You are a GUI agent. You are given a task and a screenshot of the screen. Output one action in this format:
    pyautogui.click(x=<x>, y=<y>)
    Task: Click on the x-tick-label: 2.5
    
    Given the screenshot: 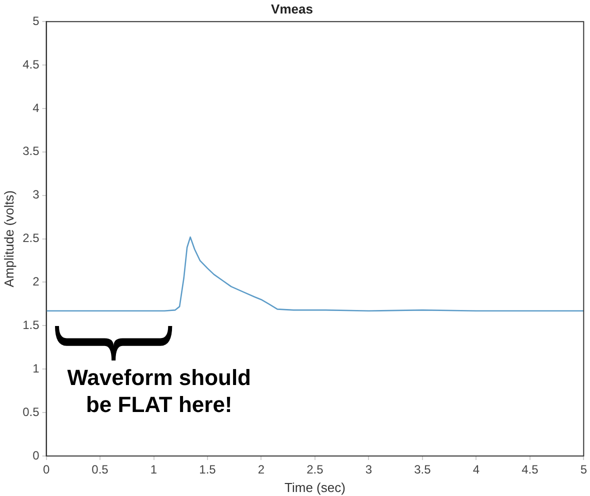 What is the action you would take?
    pyautogui.click(x=315, y=469)
    